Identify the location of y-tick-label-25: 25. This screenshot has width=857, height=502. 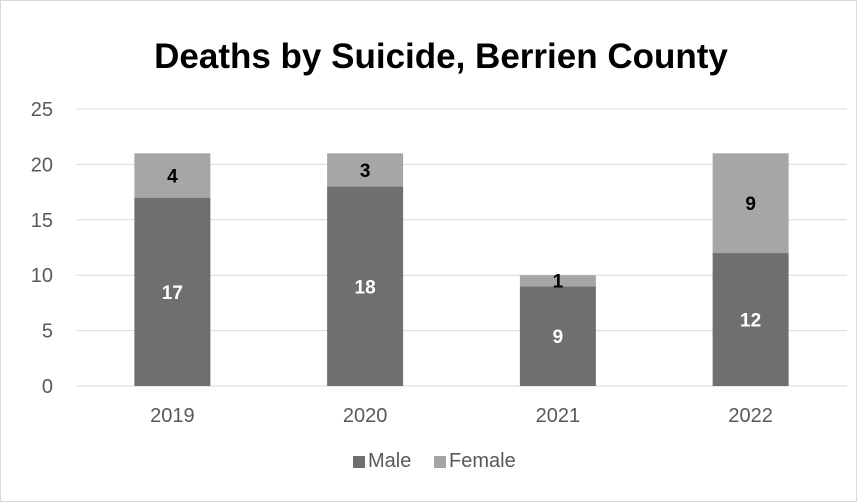
(42, 110).